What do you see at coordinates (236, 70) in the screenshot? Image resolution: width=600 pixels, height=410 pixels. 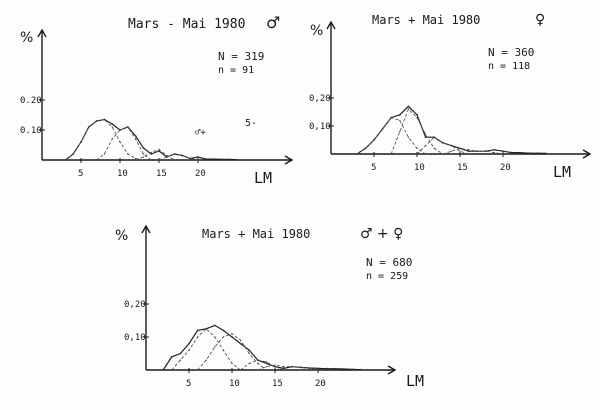 I see `stat-n-sample: n = 91` at bounding box center [236, 70].